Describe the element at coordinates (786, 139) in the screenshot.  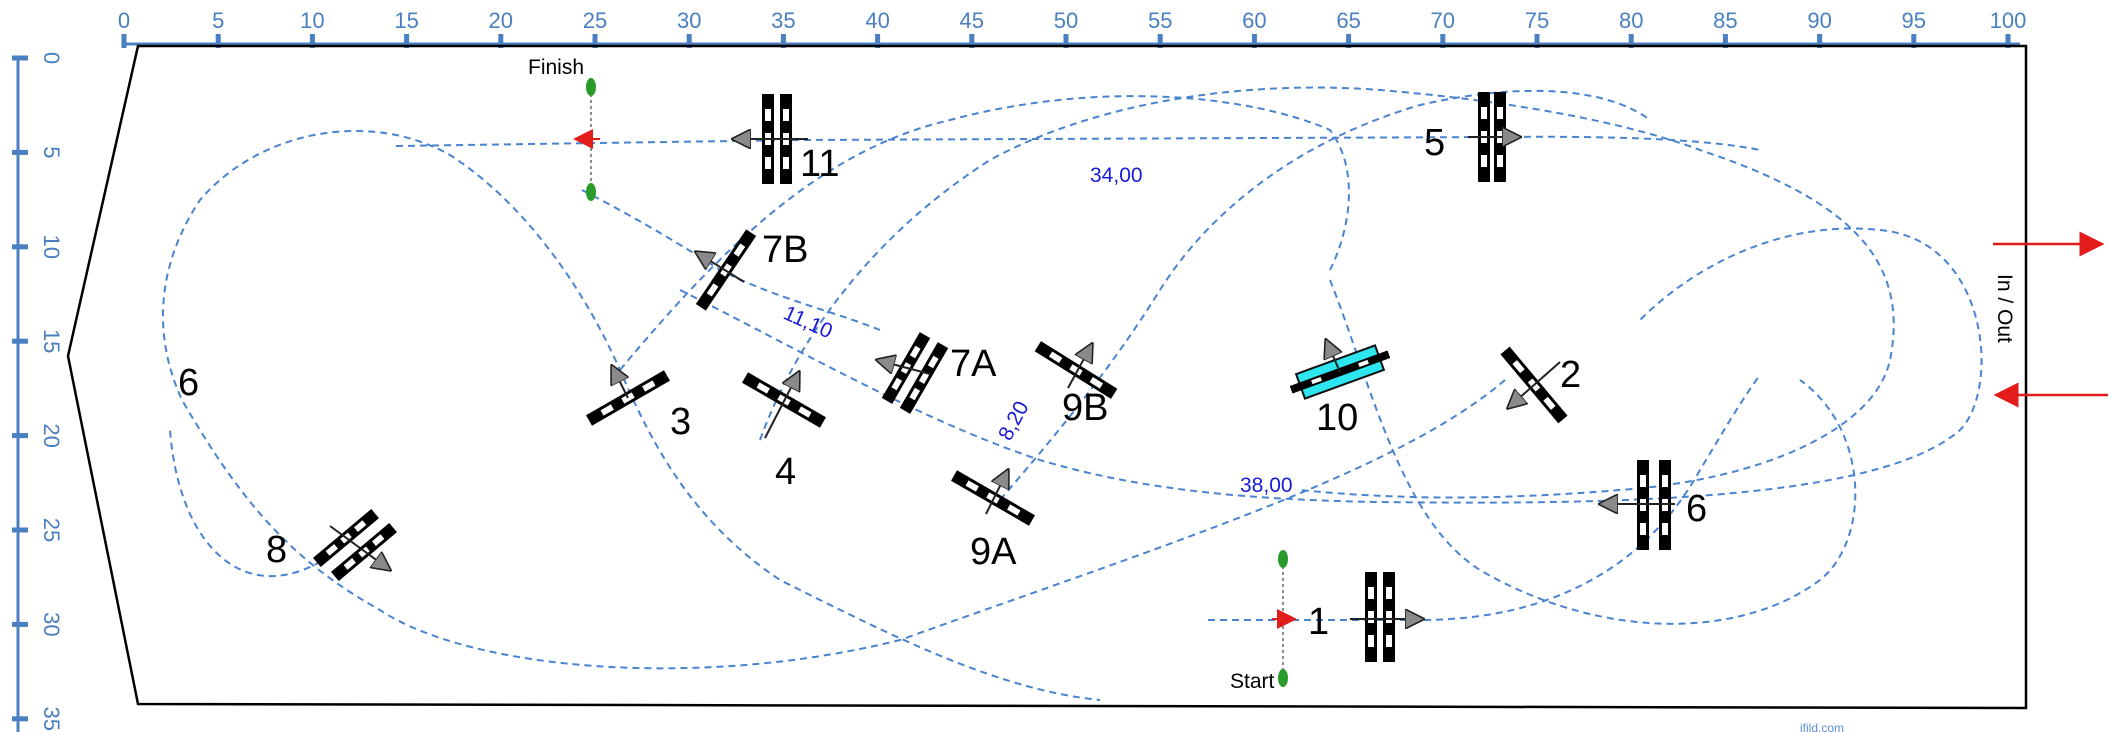
I see `obstacle-11: 11` at that location.